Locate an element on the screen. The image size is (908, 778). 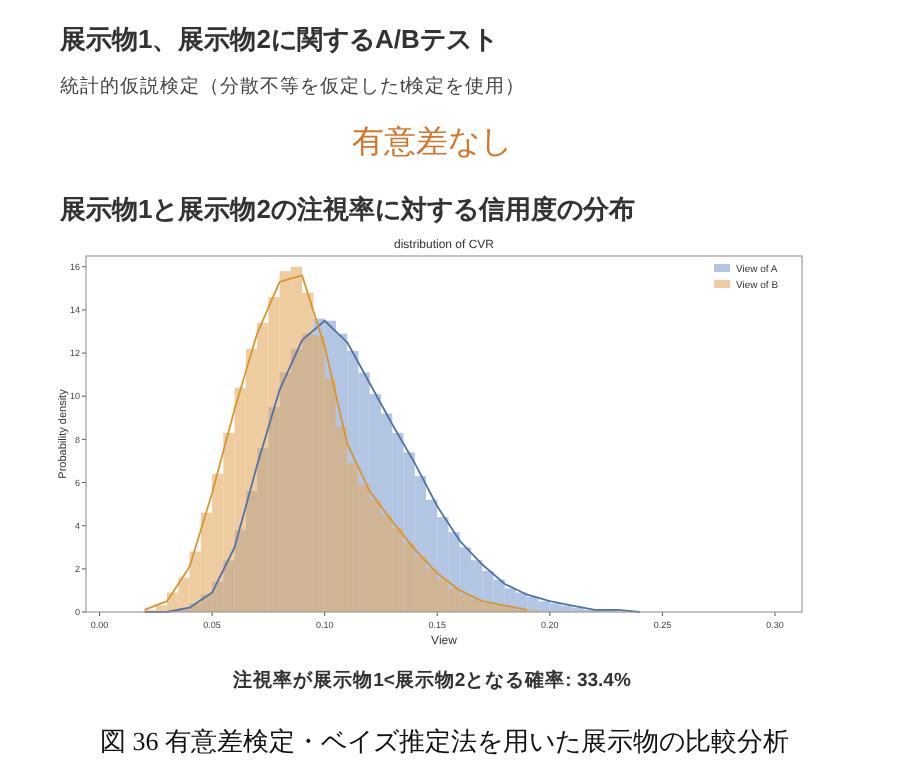
text: 展示物1、展示物2に関するA/Bテスト is located at coordinates (278, 39).